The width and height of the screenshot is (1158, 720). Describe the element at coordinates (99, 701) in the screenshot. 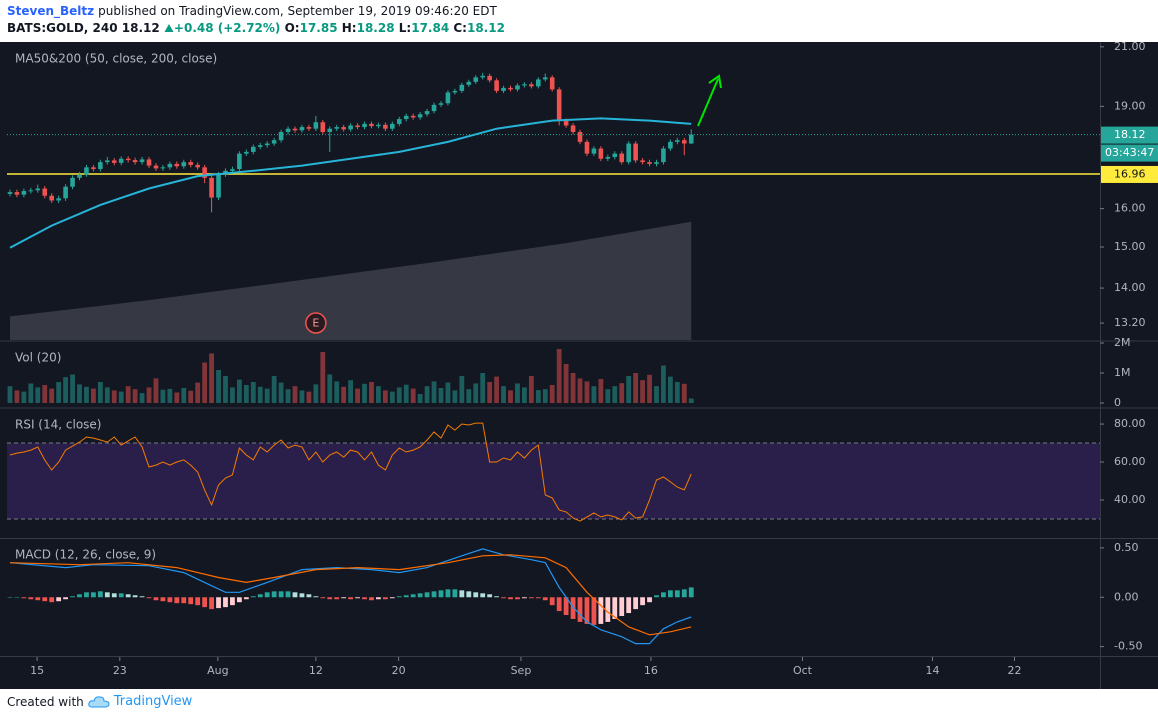

I see `logo` at that location.